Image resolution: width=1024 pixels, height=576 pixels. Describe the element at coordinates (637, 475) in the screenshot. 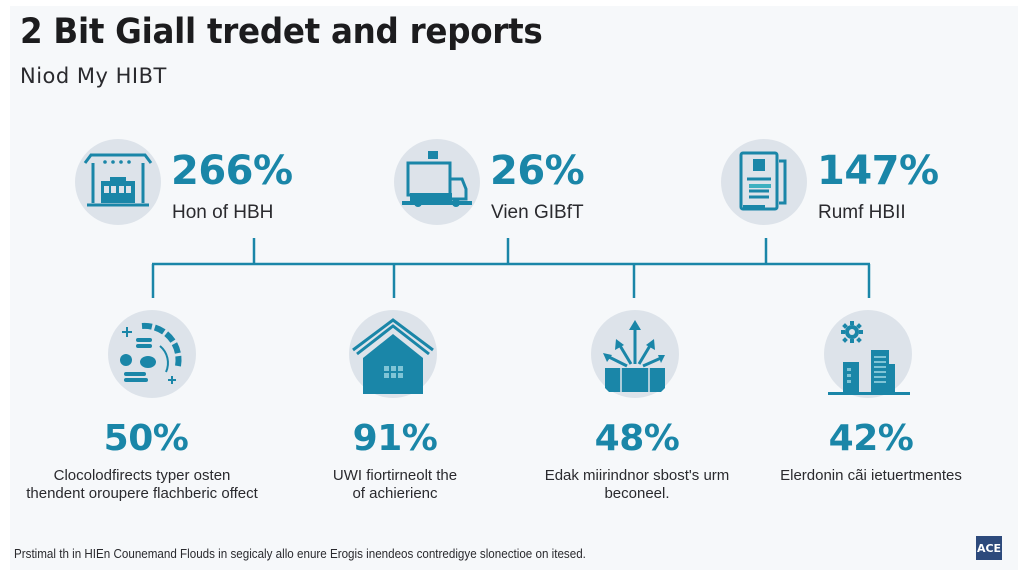

I see `bottom-stat-desc-3-line1: Edak miirindnor sbost's urm` at that location.